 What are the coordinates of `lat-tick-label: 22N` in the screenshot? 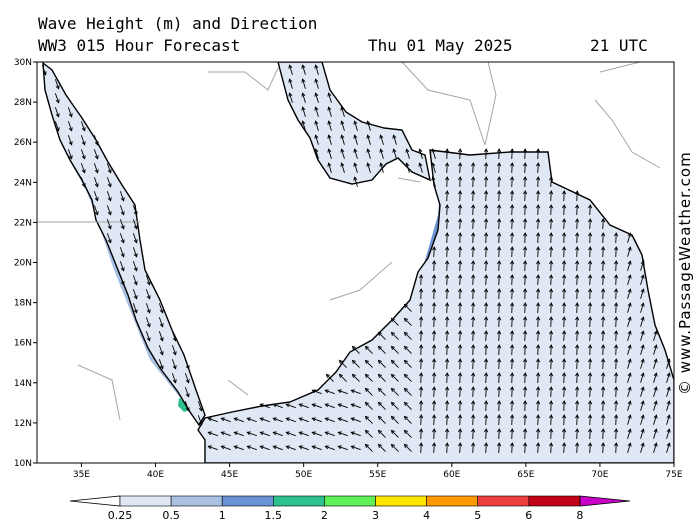 It's located at (23, 223).